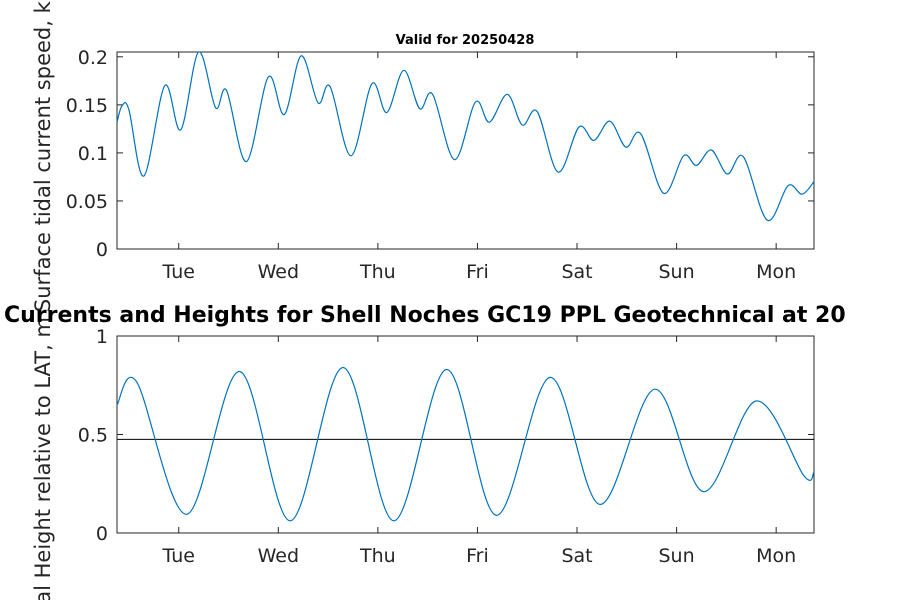 Image resolution: width=900 pixels, height=600 pixels. What do you see at coordinates (477, 556) in the screenshot?
I see `height-xtick-label: Fri` at bounding box center [477, 556].